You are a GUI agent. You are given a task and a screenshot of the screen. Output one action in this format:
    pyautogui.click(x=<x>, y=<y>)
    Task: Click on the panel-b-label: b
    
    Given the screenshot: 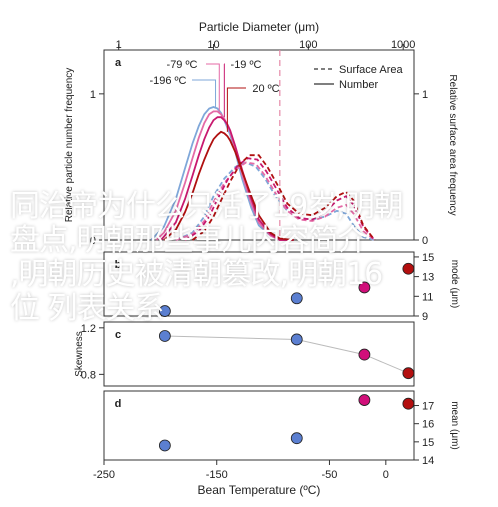 What is the action you would take?
    pyautogui.click(x=118, y=265)
    